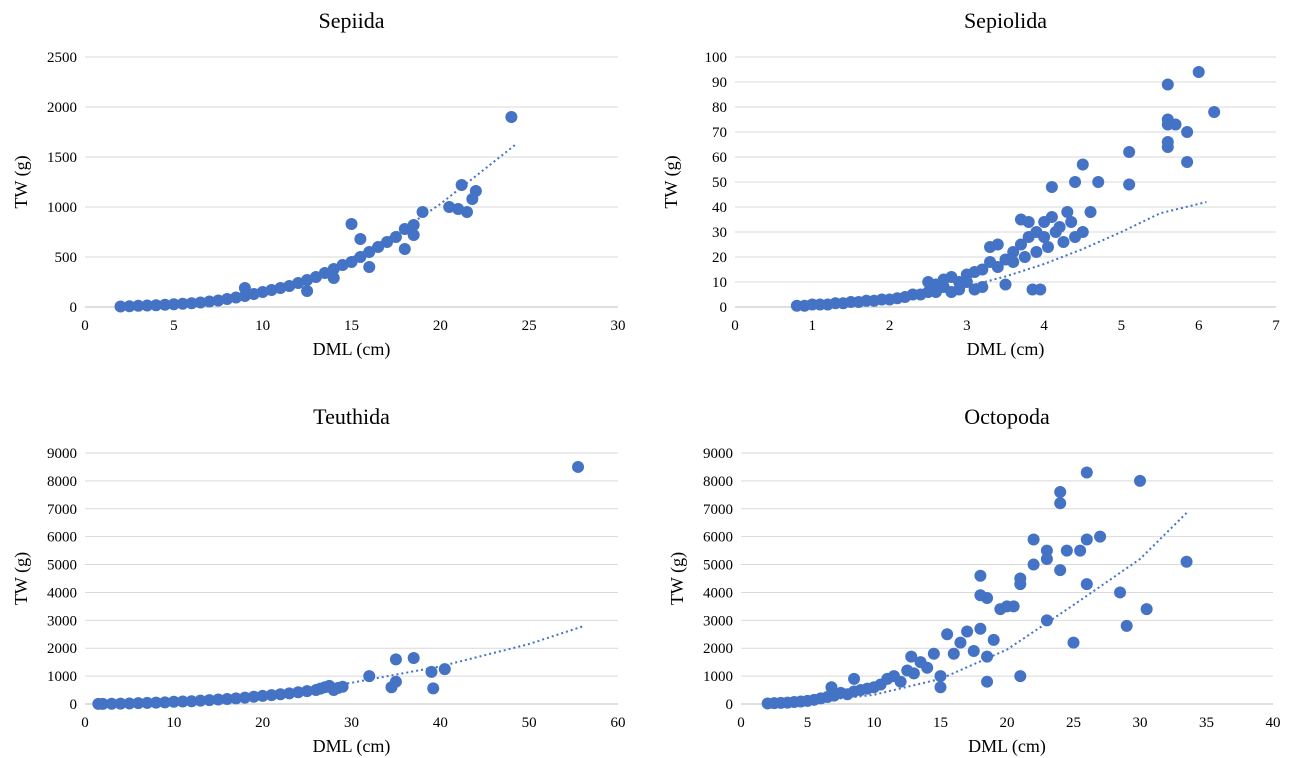 This screenshot has height=758, width=1299. I want to click on x-tick-label-sepiolida: 4, so click(1044, 326).